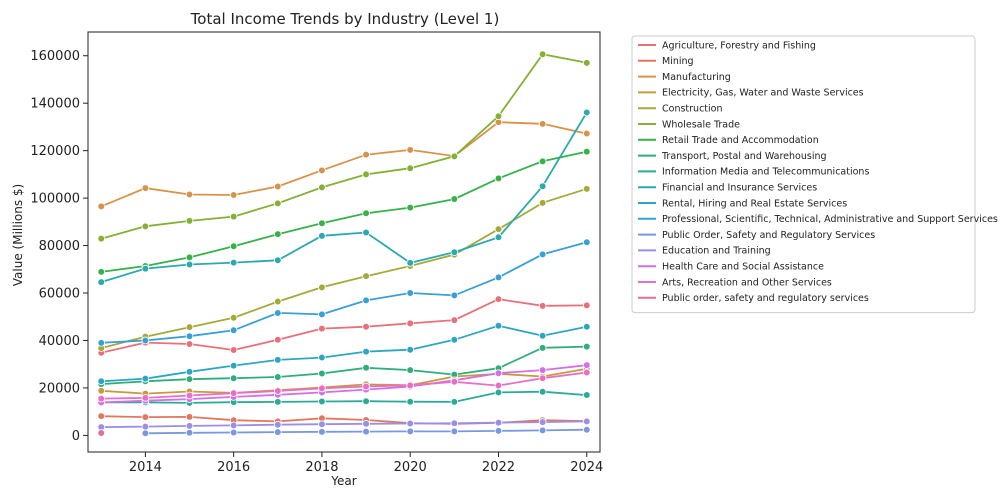 The height and width of the screenshot is (500, 1000). What do you see at coordinates (727, 188) in the screenshot?
I see `legend-item: Financial and Insurance Services` at bounding box center [727, 188].